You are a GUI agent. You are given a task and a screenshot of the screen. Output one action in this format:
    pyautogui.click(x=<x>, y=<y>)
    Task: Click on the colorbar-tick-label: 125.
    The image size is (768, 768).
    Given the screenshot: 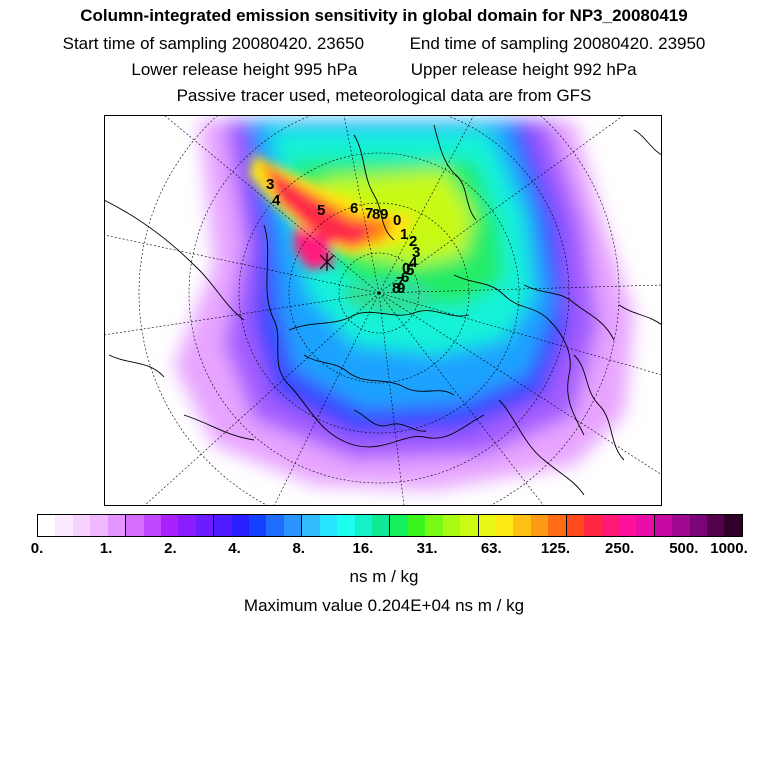 What is the action you would take?
    pyautogui.click(x=555, y=548)
    